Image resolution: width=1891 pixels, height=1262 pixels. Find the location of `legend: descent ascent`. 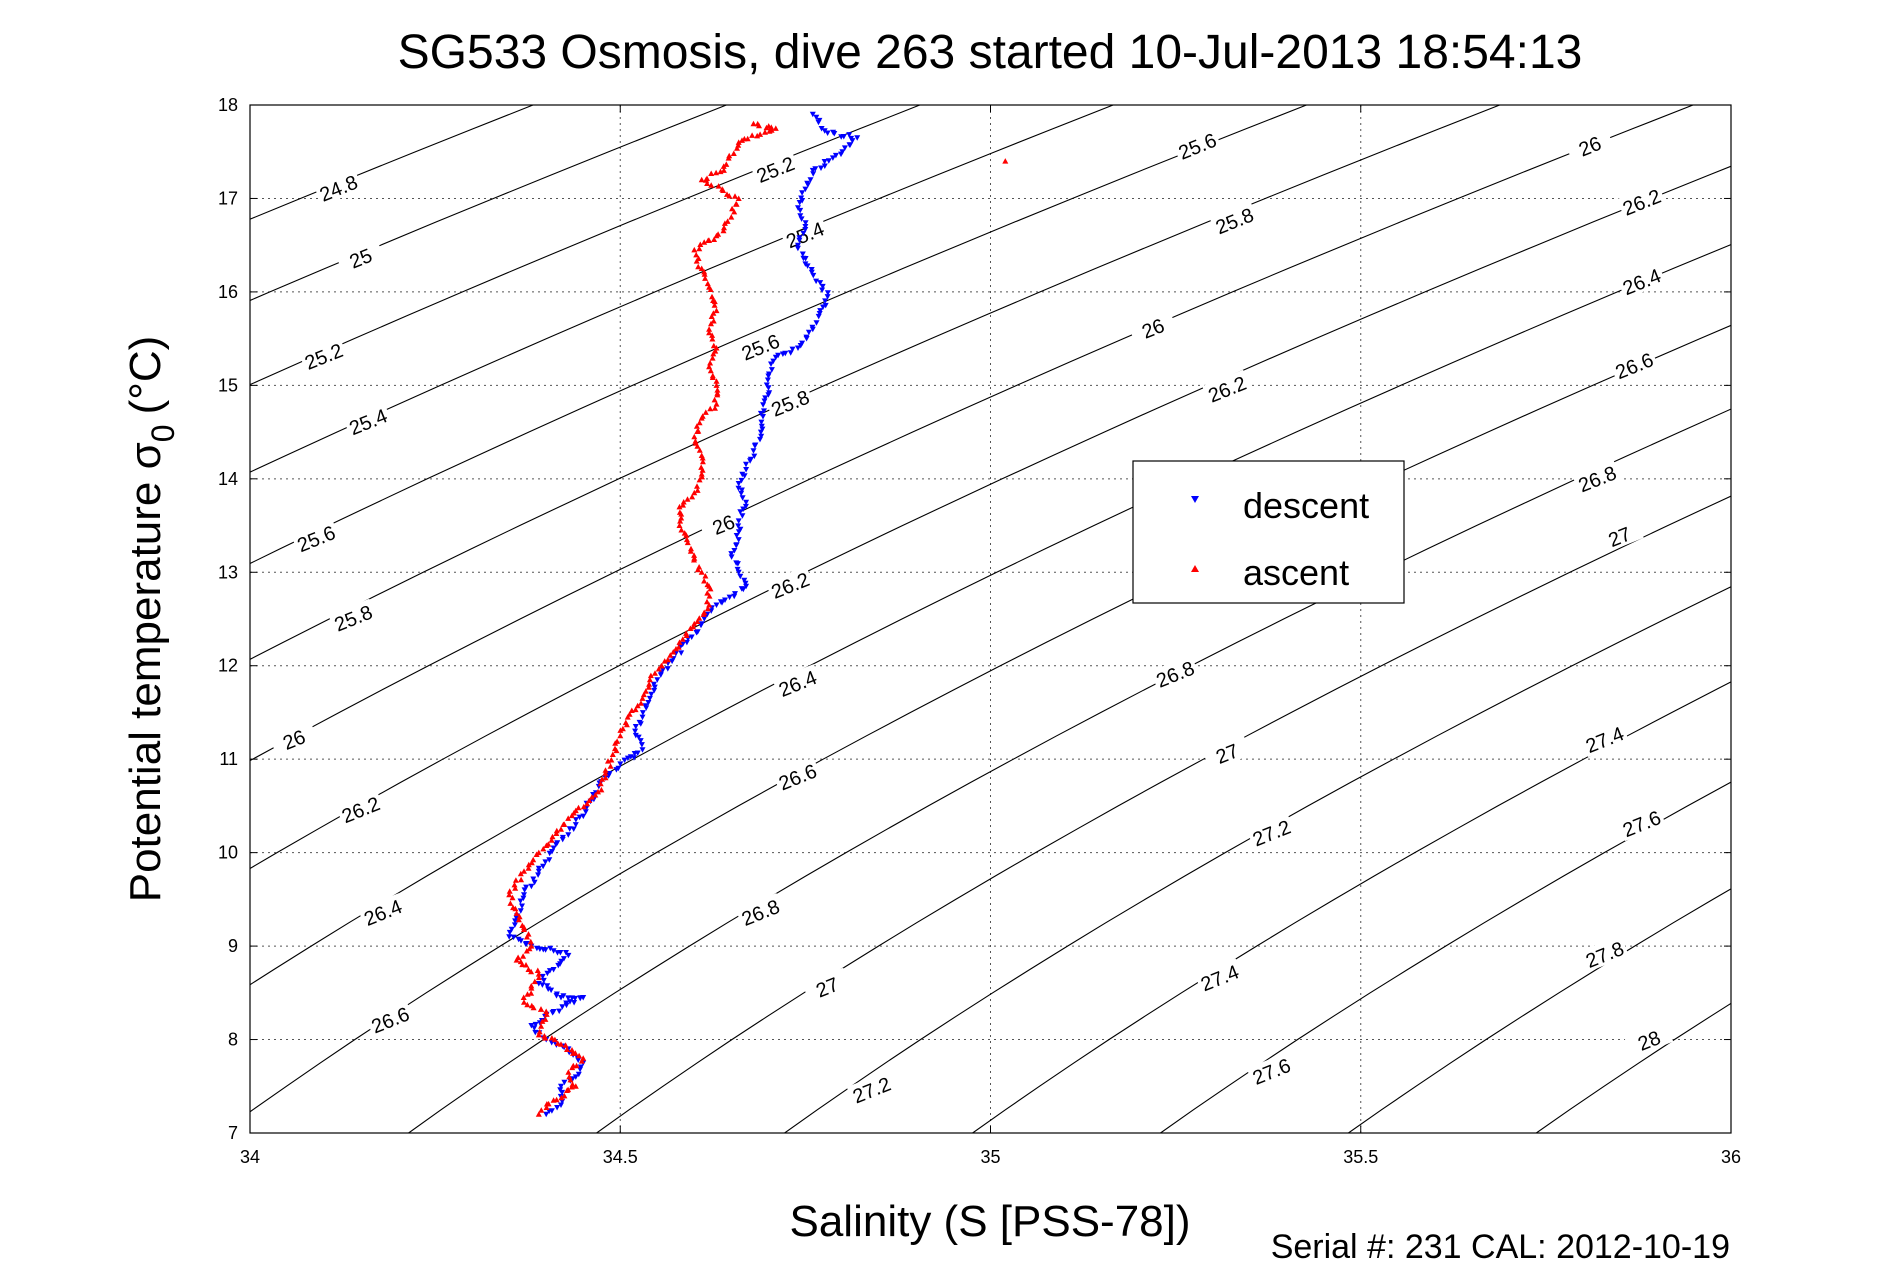

legend: descent ascent is located at coordinates (1268, 532).